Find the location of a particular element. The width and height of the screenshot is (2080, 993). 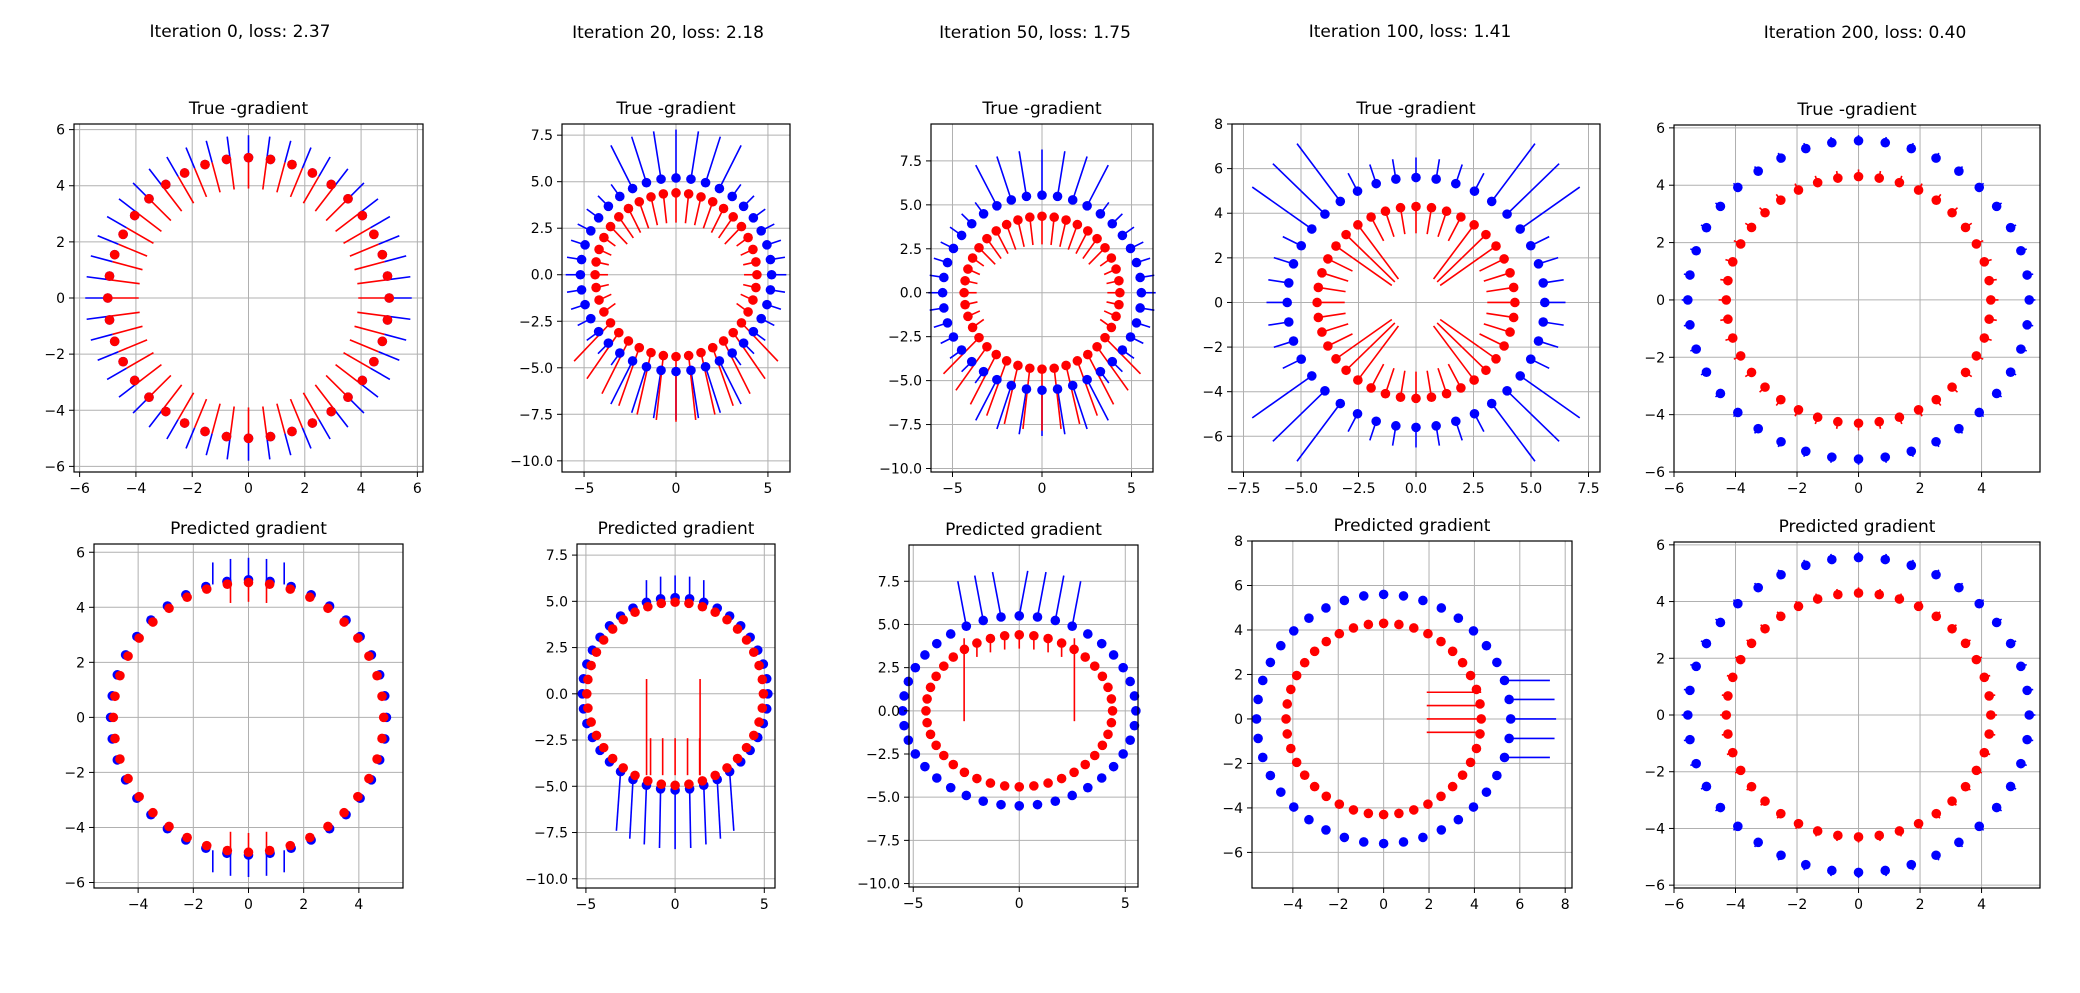

x-tick-label-1: 0 is located at coordinates (675, 905).